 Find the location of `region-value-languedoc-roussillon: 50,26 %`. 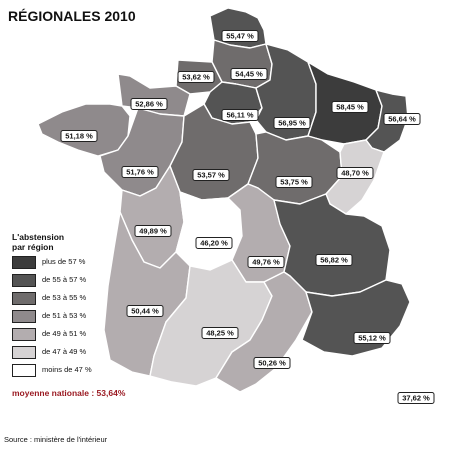

region-value-languedoc-roussillon: 50,26 % is located at coordinates (272, 363).